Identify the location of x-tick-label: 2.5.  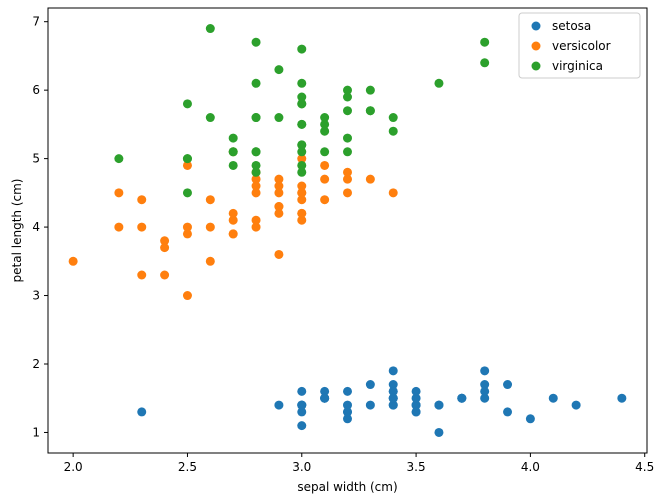
(187, 467).